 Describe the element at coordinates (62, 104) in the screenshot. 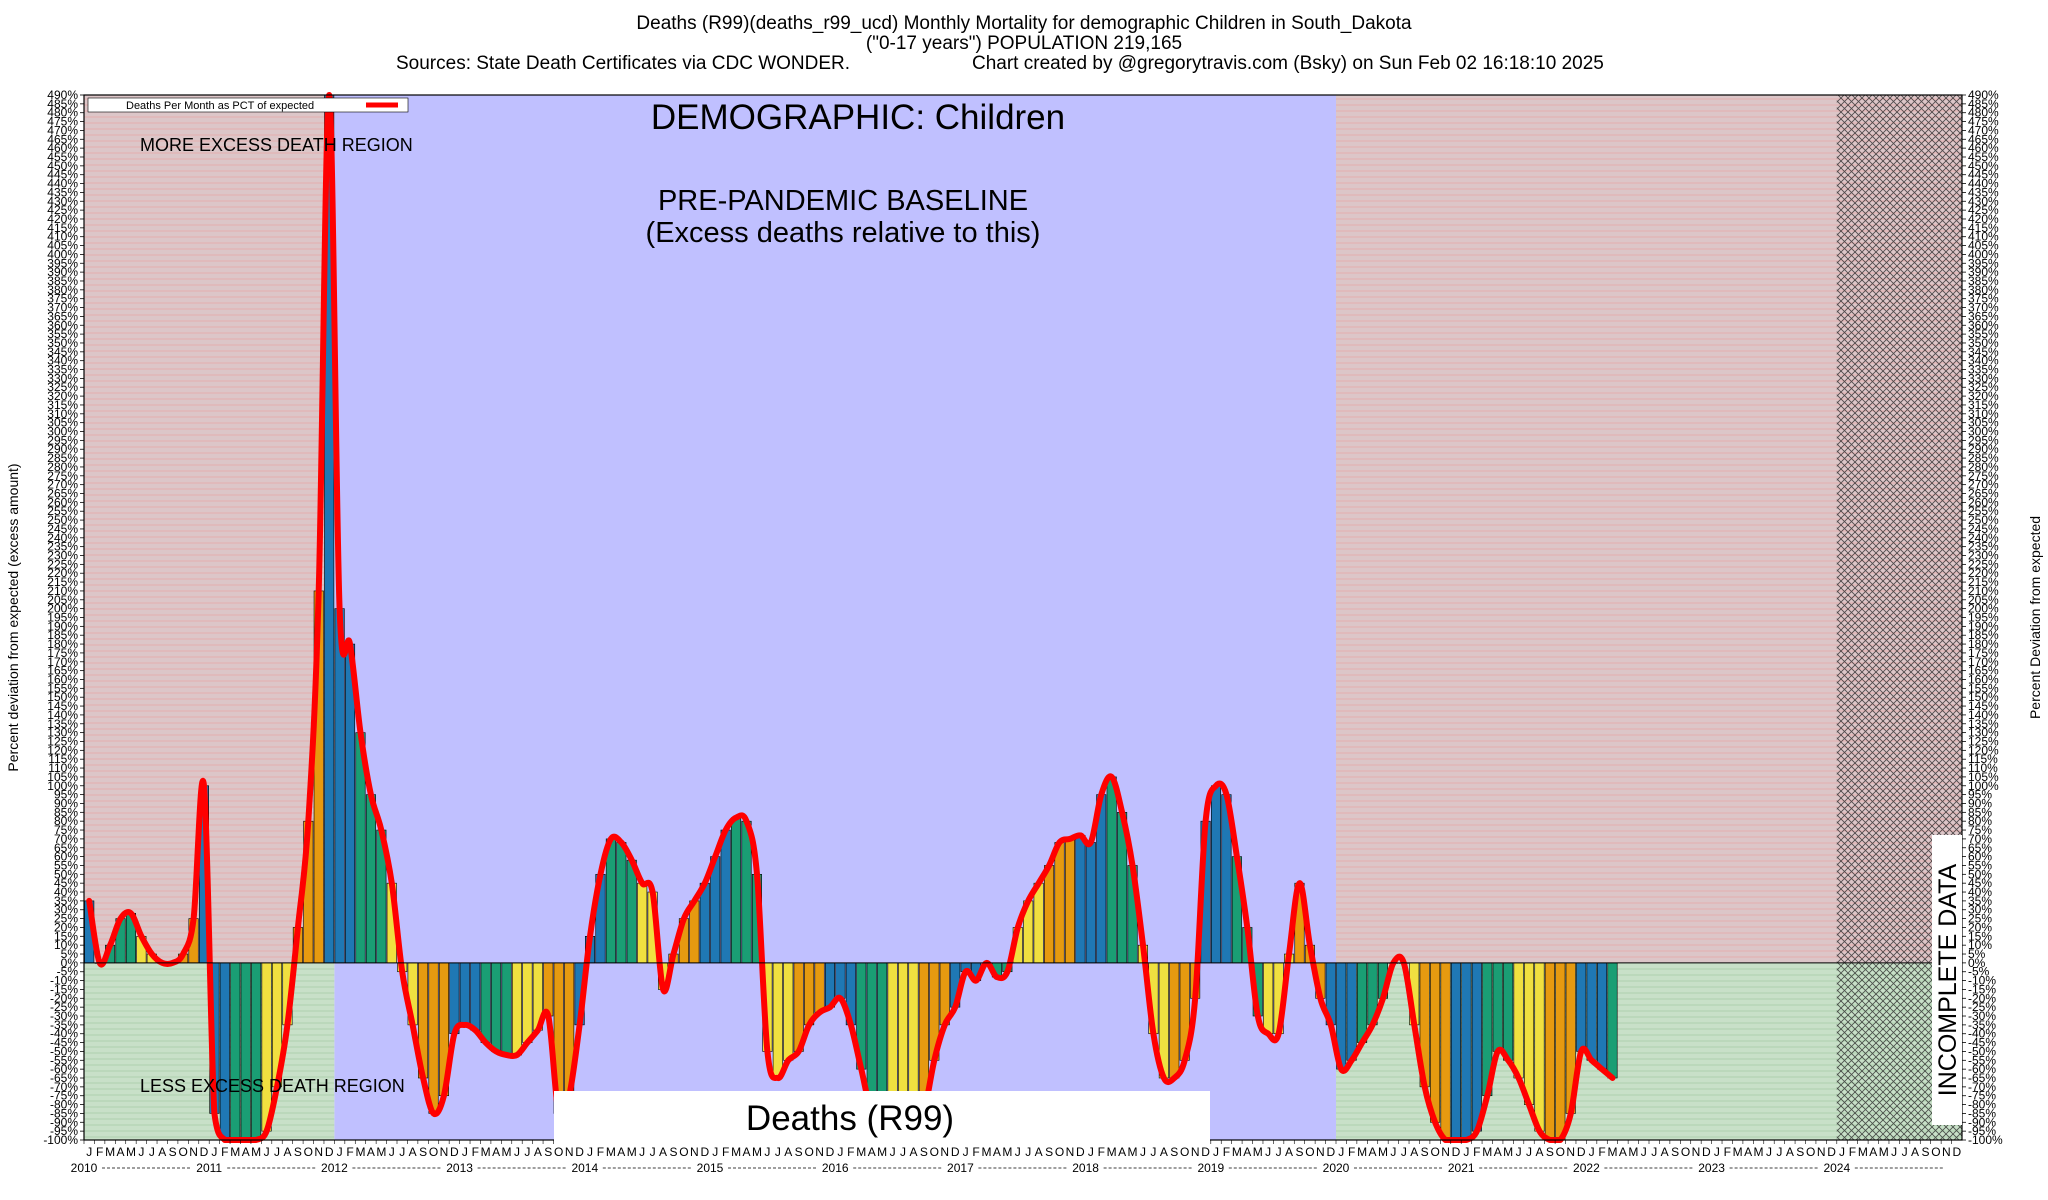

I see `y-tick-label-left: 485%` at that location.